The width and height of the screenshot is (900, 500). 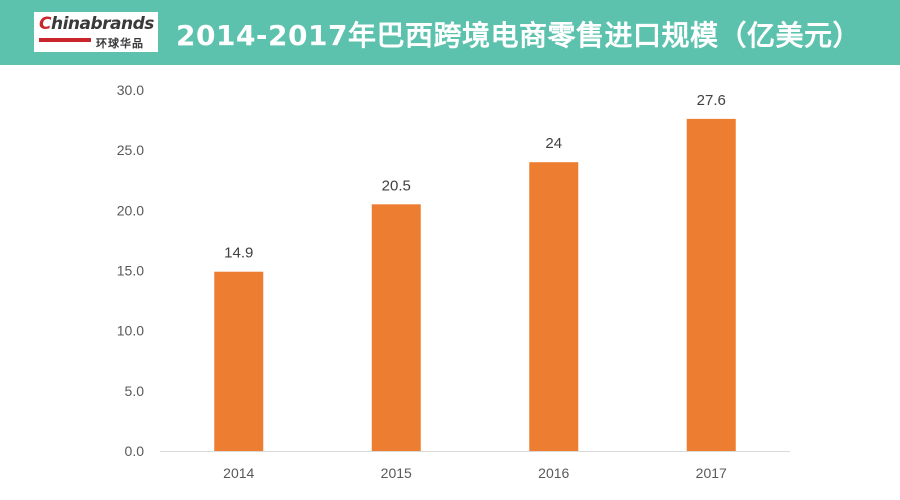 What do you see at coordinates (130, 271) in the screenshot?
I see `y-tick-label: 15.0` at bounding box center [130, 271].